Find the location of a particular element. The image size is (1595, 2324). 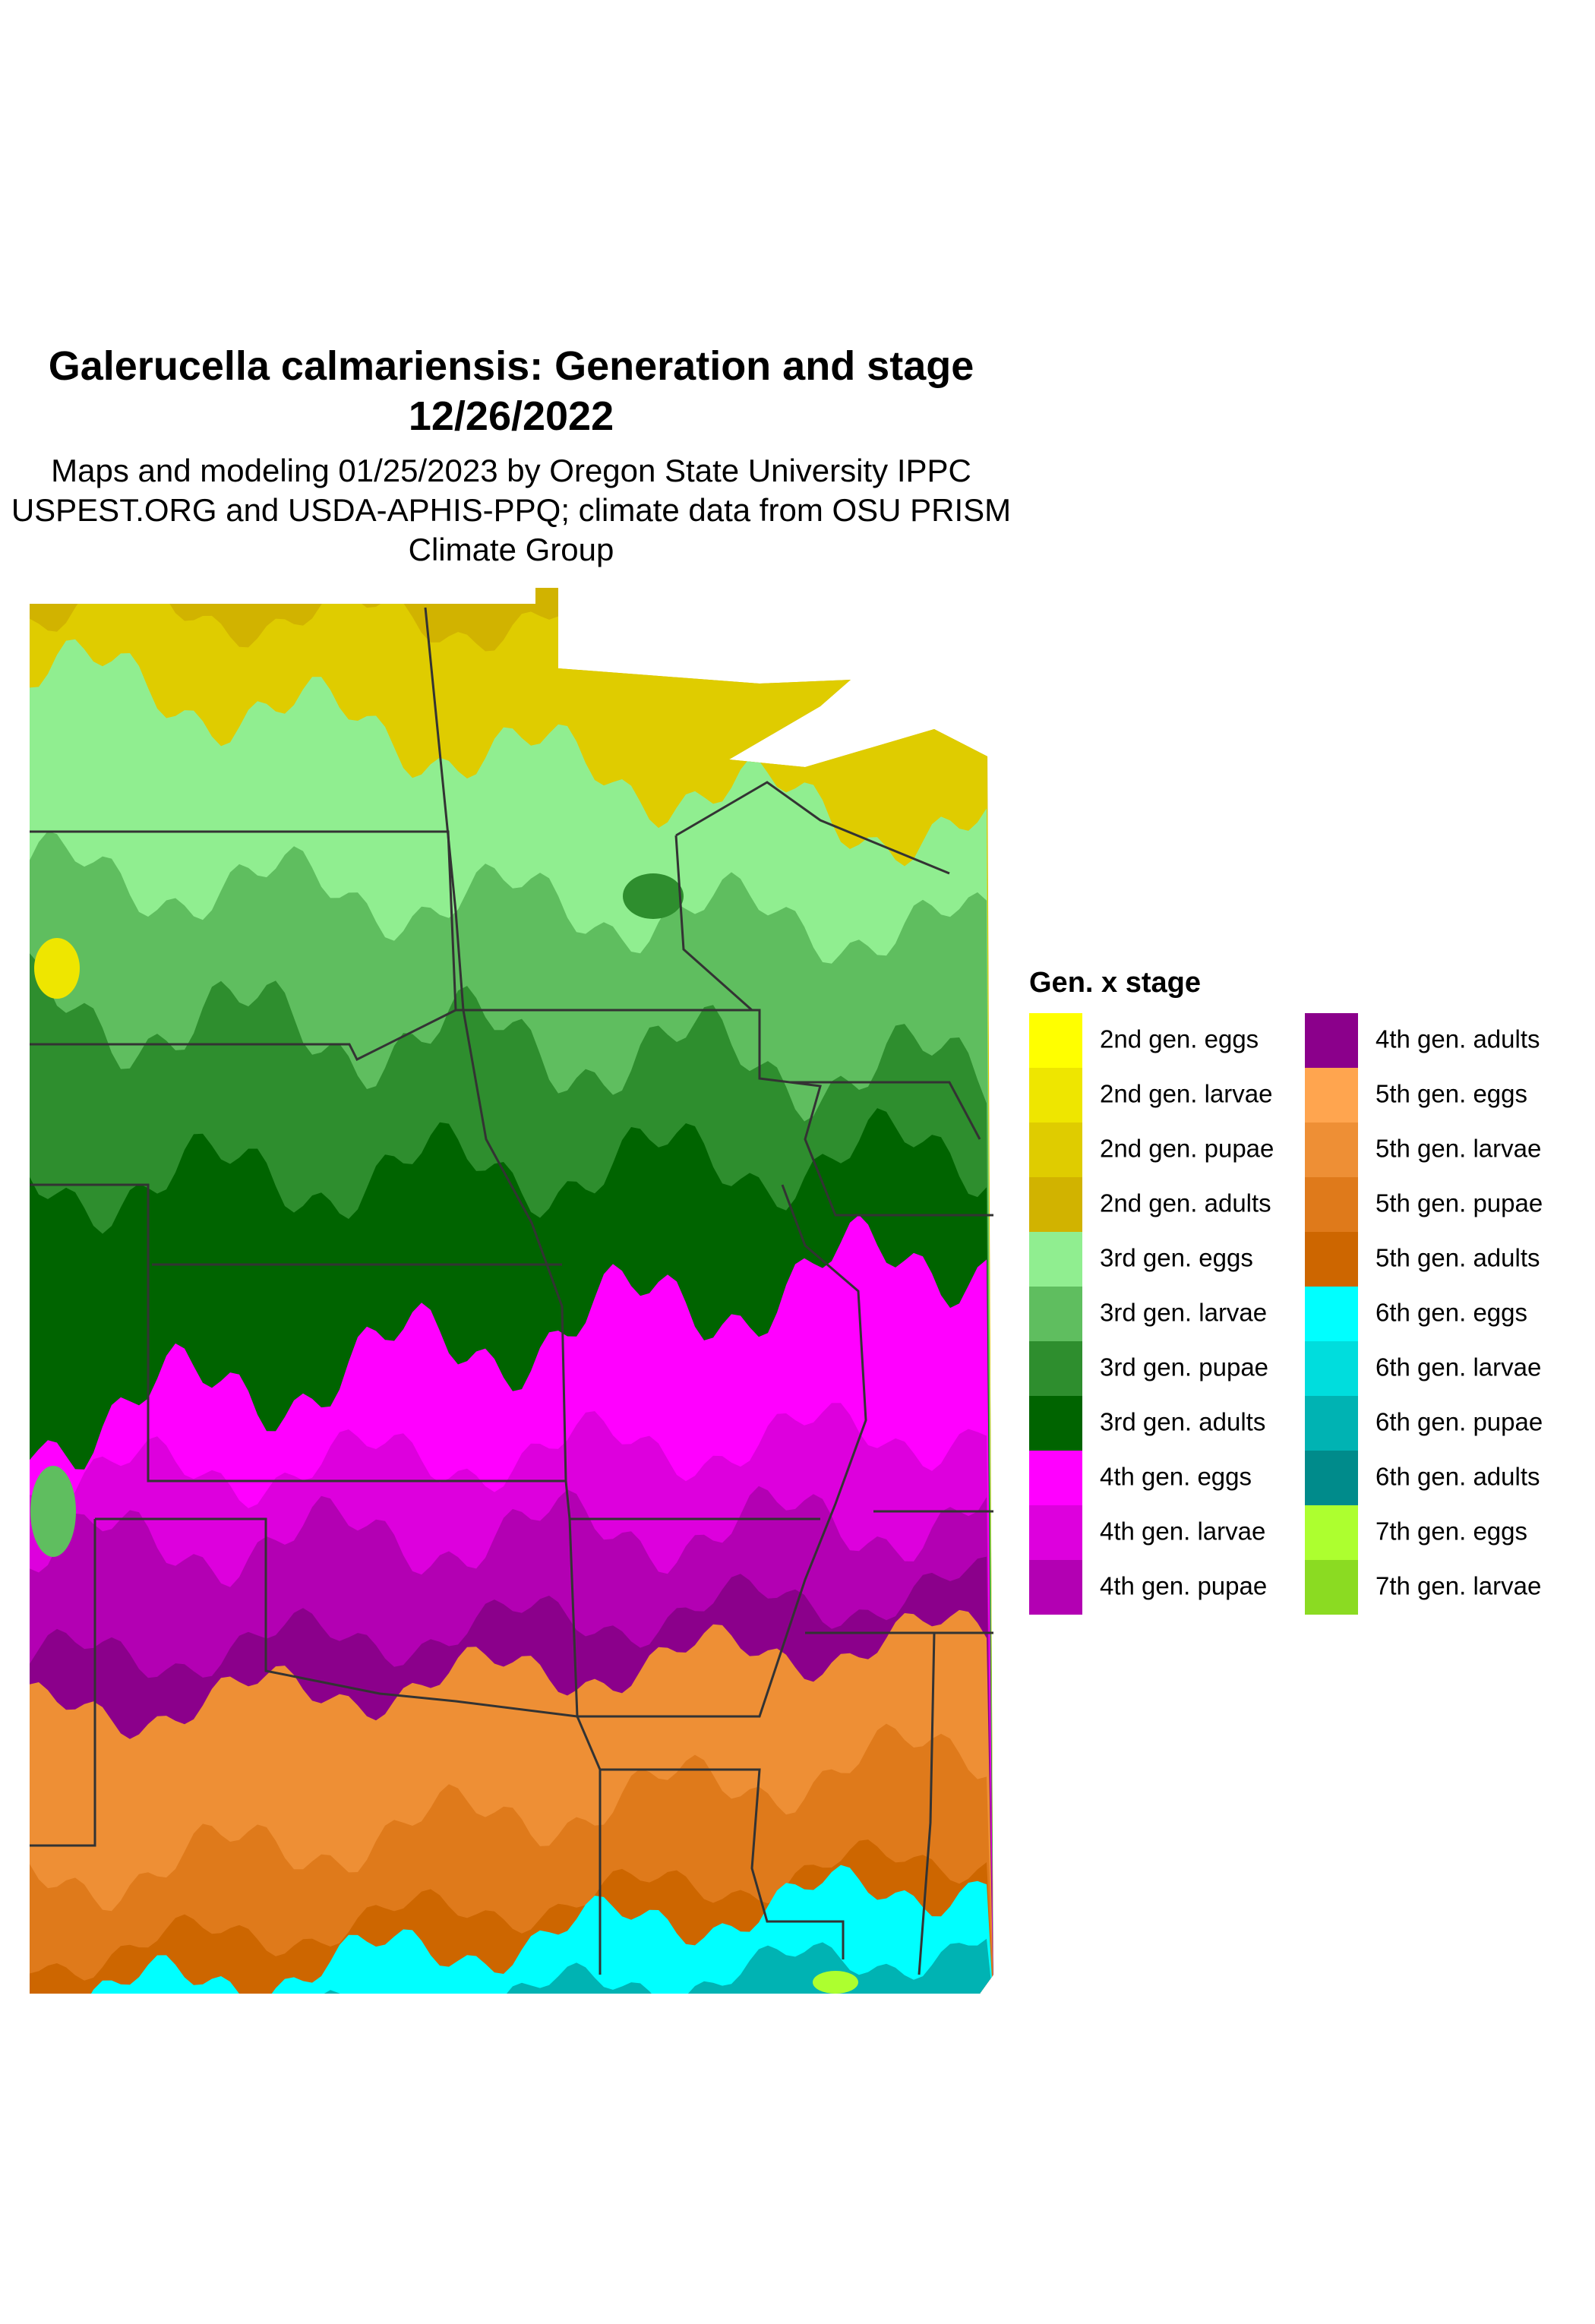

legend-label: 4th gen. eggs is located at coordinates (1176, 1477).